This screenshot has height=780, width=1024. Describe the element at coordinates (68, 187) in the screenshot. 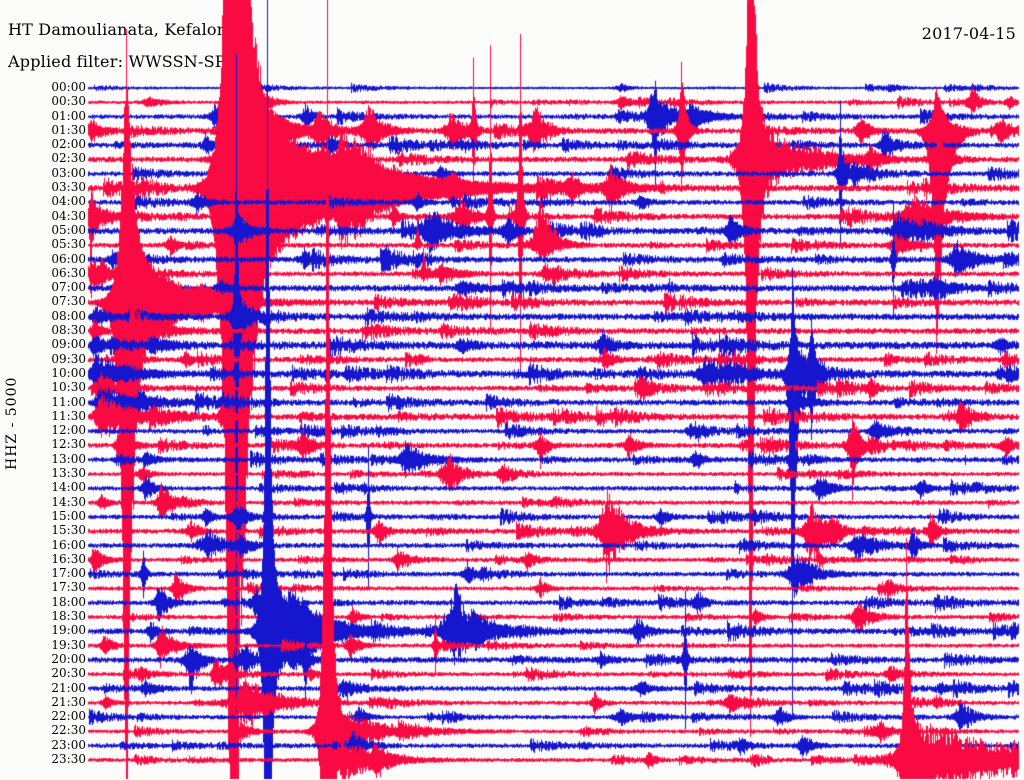

I see `time-label: 03:30` at that location.